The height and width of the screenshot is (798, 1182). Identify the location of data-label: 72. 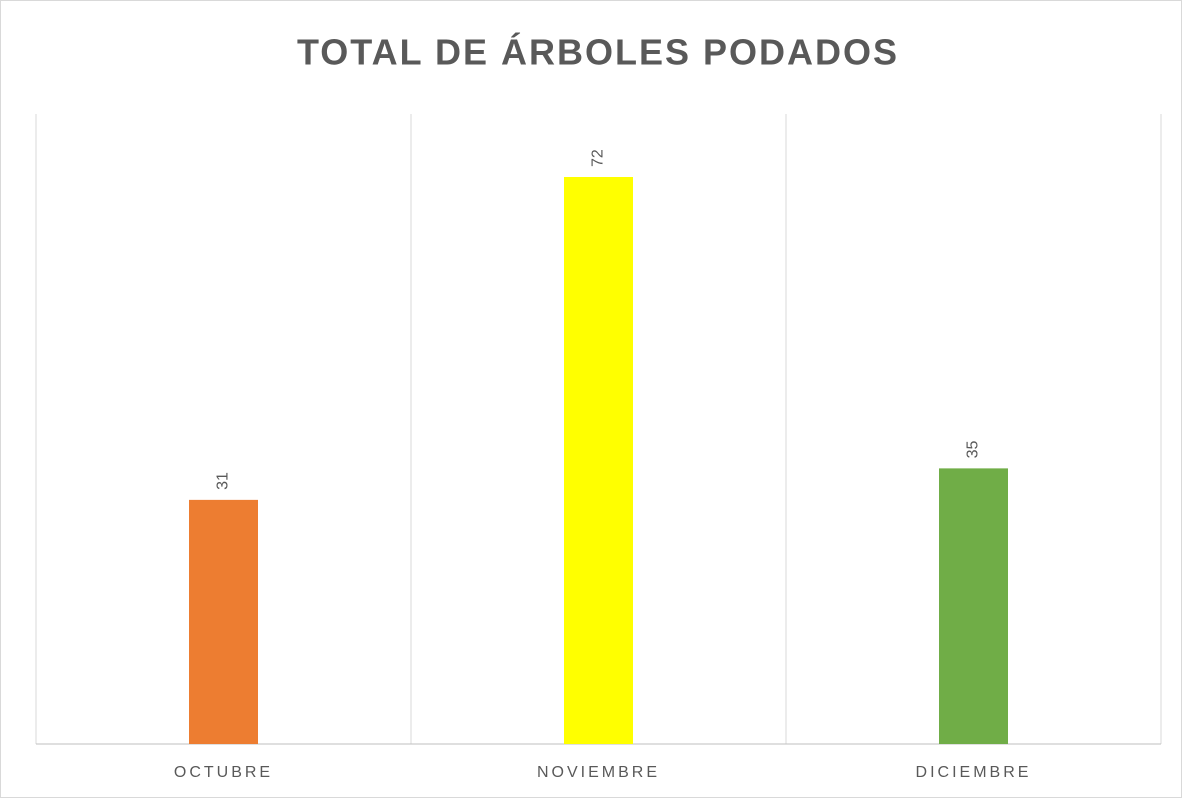
(598, 158).